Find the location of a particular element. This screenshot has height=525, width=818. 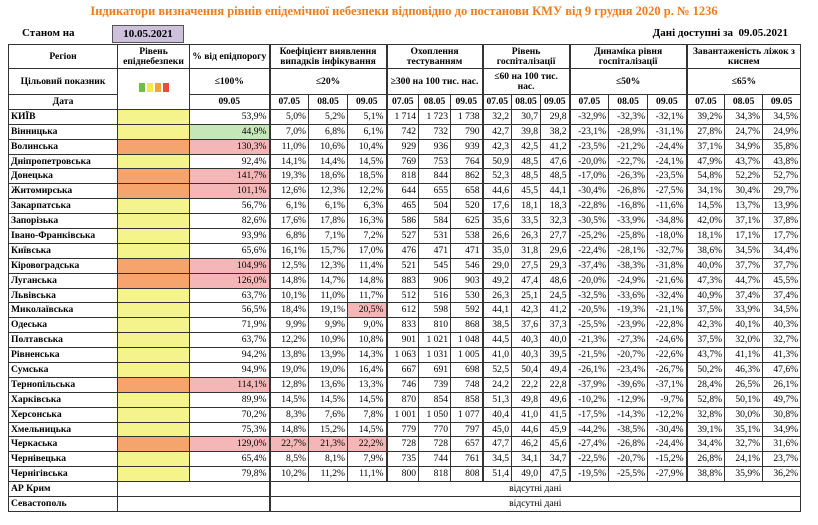

region-name: Львівська is located at coordinates (63, 295).